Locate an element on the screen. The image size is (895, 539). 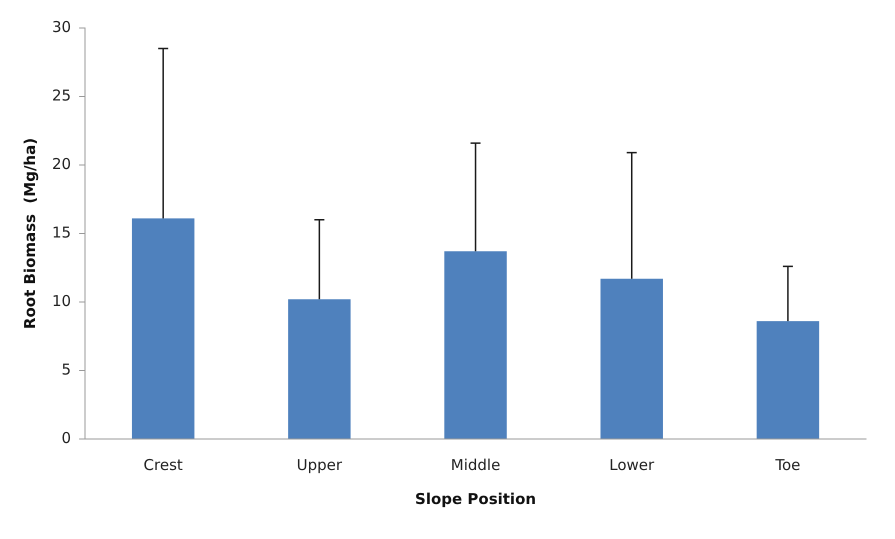
y-tick-label: 20 is located at coordinates (62, 163).